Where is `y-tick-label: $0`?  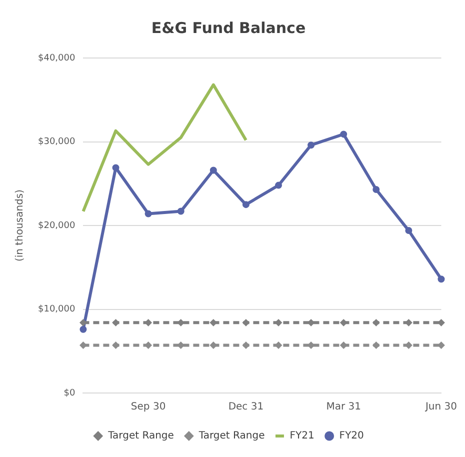 y-tick-label: $0 is located at coordinates (70, 393).